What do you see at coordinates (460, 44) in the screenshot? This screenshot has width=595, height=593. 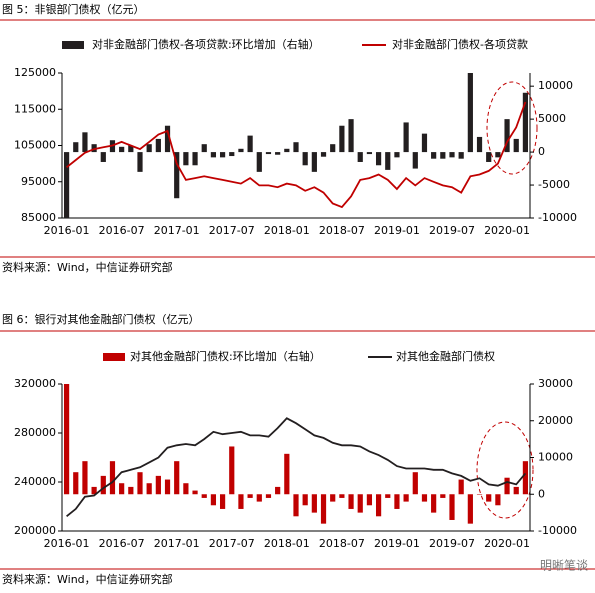 I see `legend-label: 对非金融部门债权-各项贷款` at bounding box center [460, 44].